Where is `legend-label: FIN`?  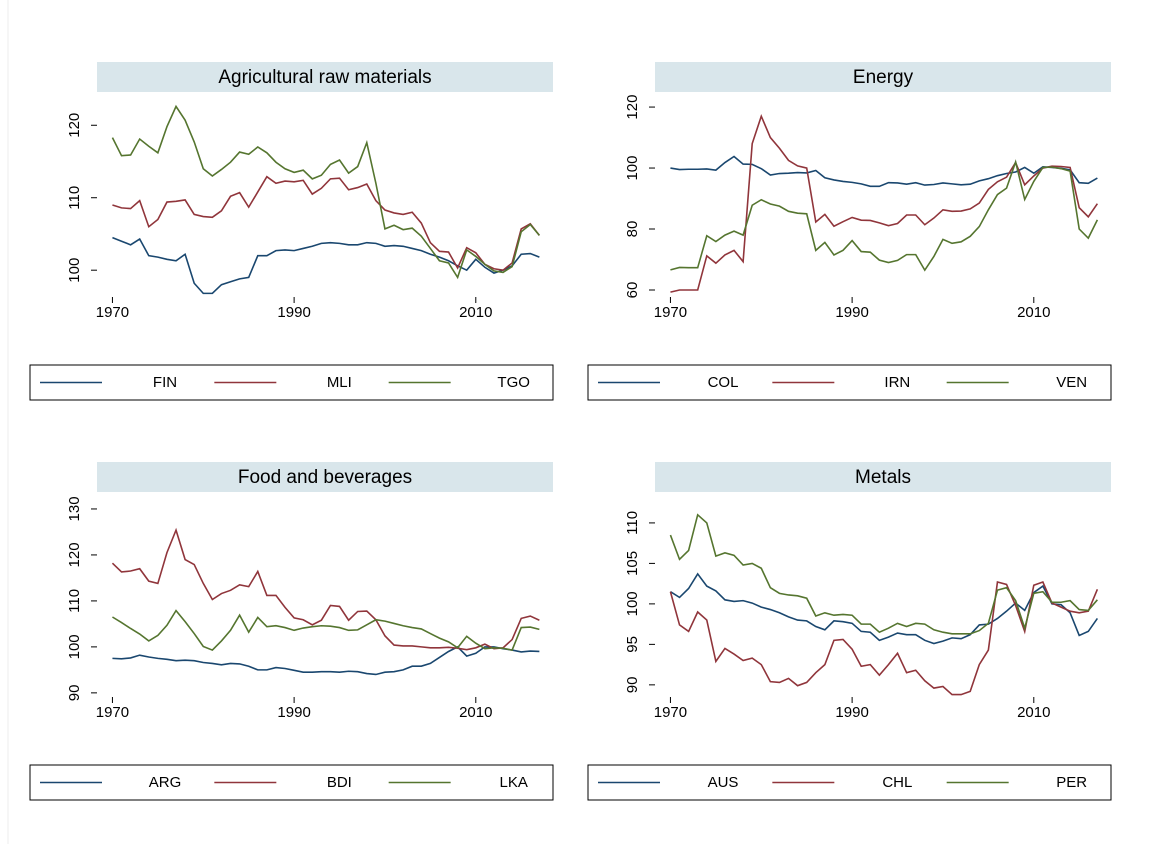 legend-label: FIN is located at coordinates (165, 382).